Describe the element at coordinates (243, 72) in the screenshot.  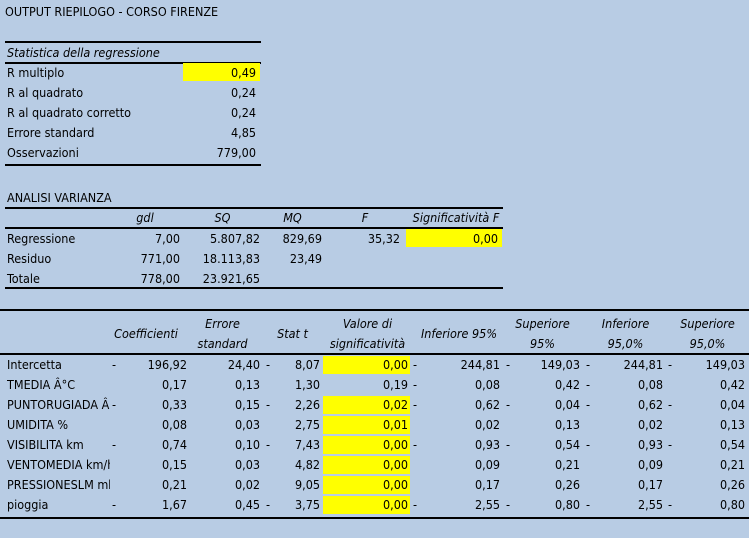
I see `regstats-value: 0,49` at that location.